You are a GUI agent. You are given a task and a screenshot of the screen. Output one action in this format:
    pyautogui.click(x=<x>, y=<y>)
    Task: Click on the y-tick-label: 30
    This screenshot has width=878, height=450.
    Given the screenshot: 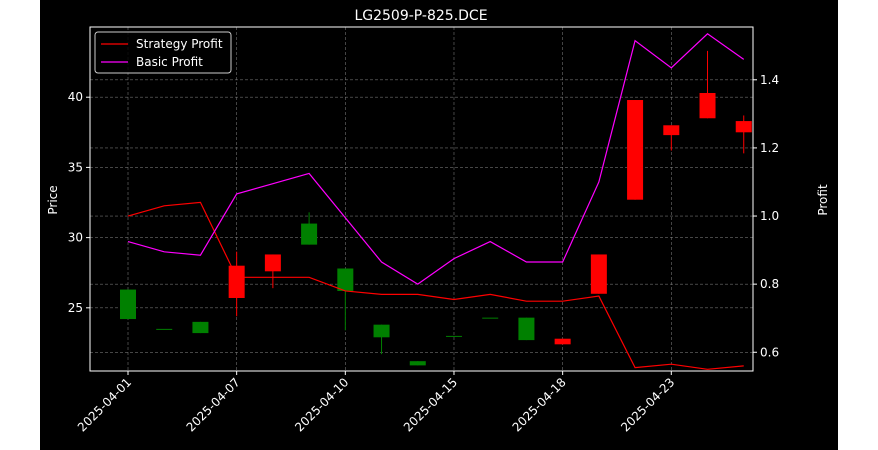 What is the action you would take?
    pyautogui.click(x=75, y=238)
    